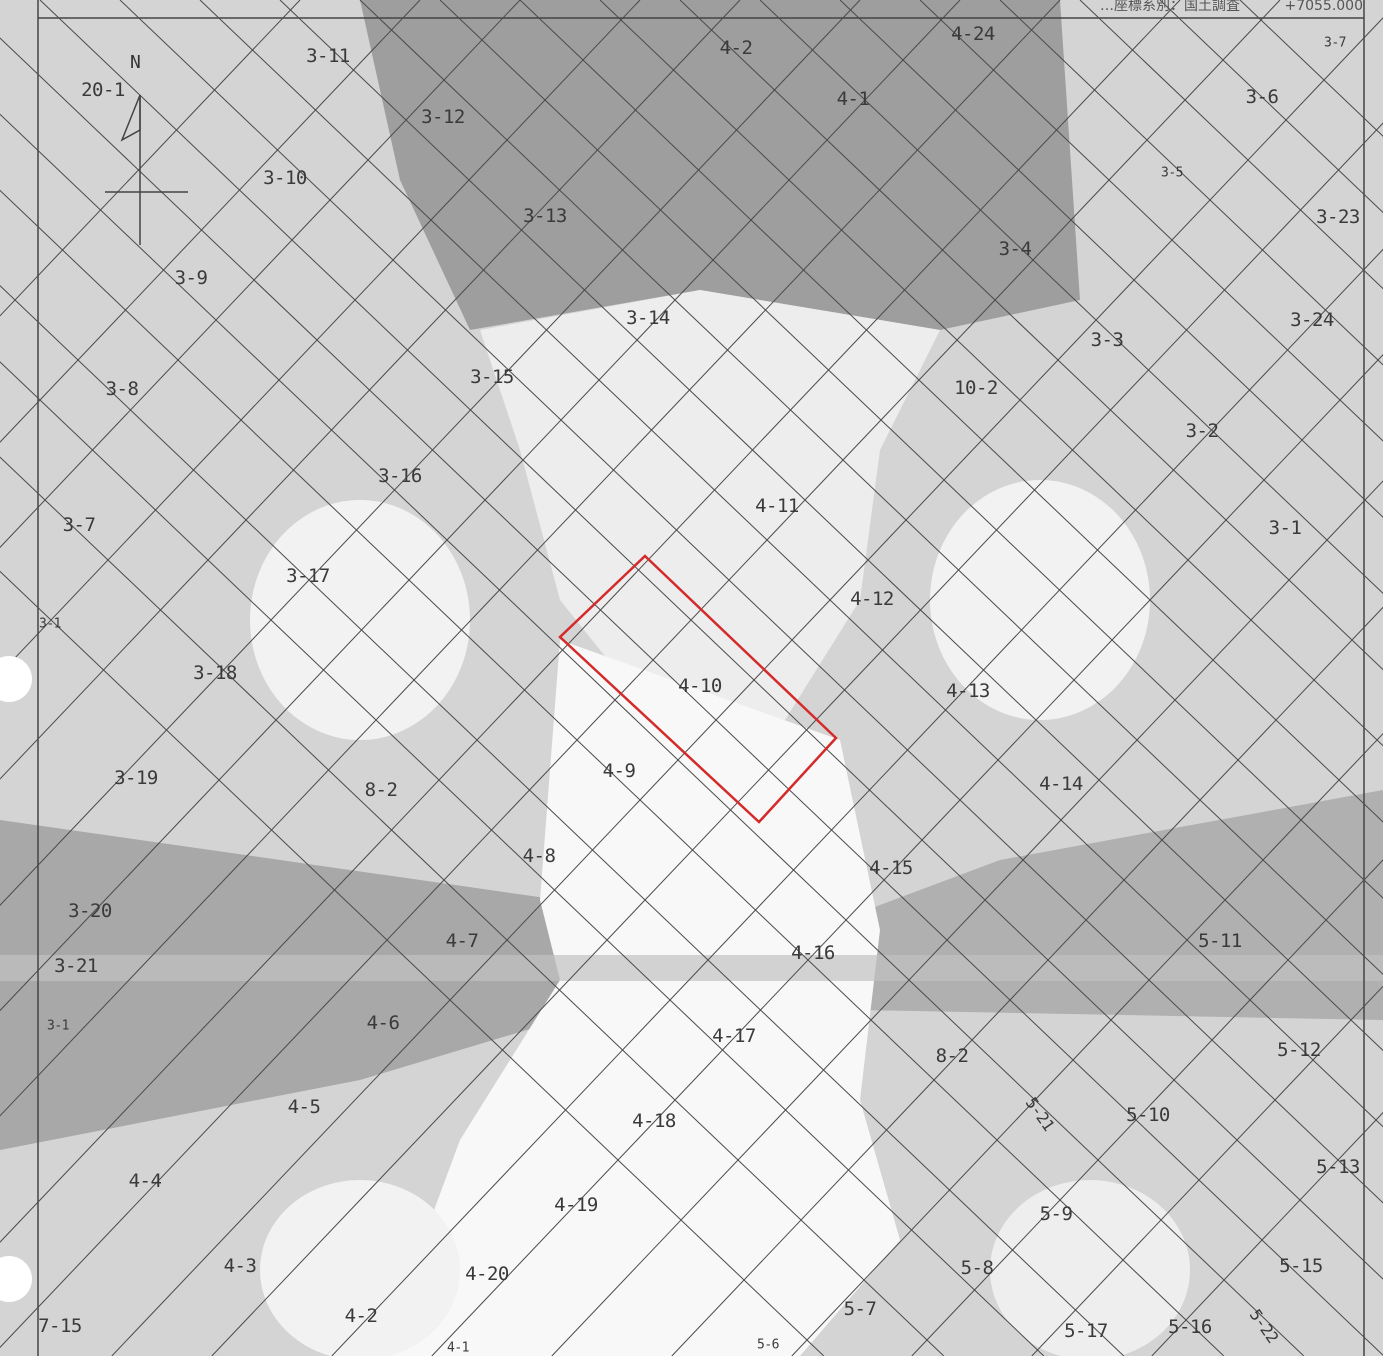  Describe the element at coordinates (1262, 97) in the screenshot. I see `parcel-label: 3-6` at that location.